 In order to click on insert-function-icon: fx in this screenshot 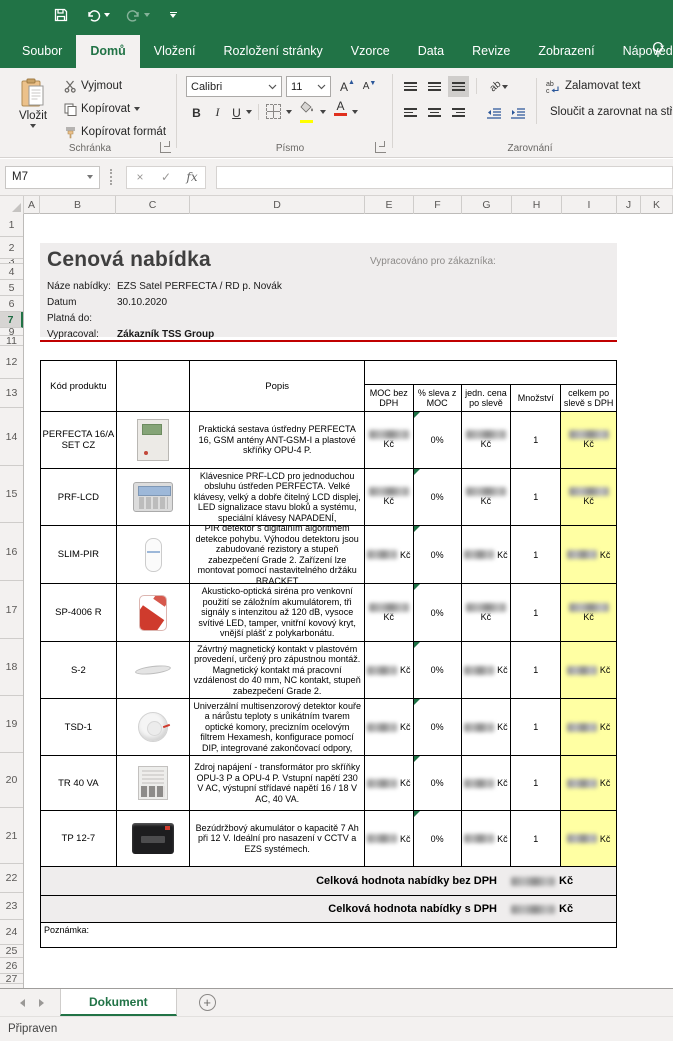, I will do `click(192, 177)`.